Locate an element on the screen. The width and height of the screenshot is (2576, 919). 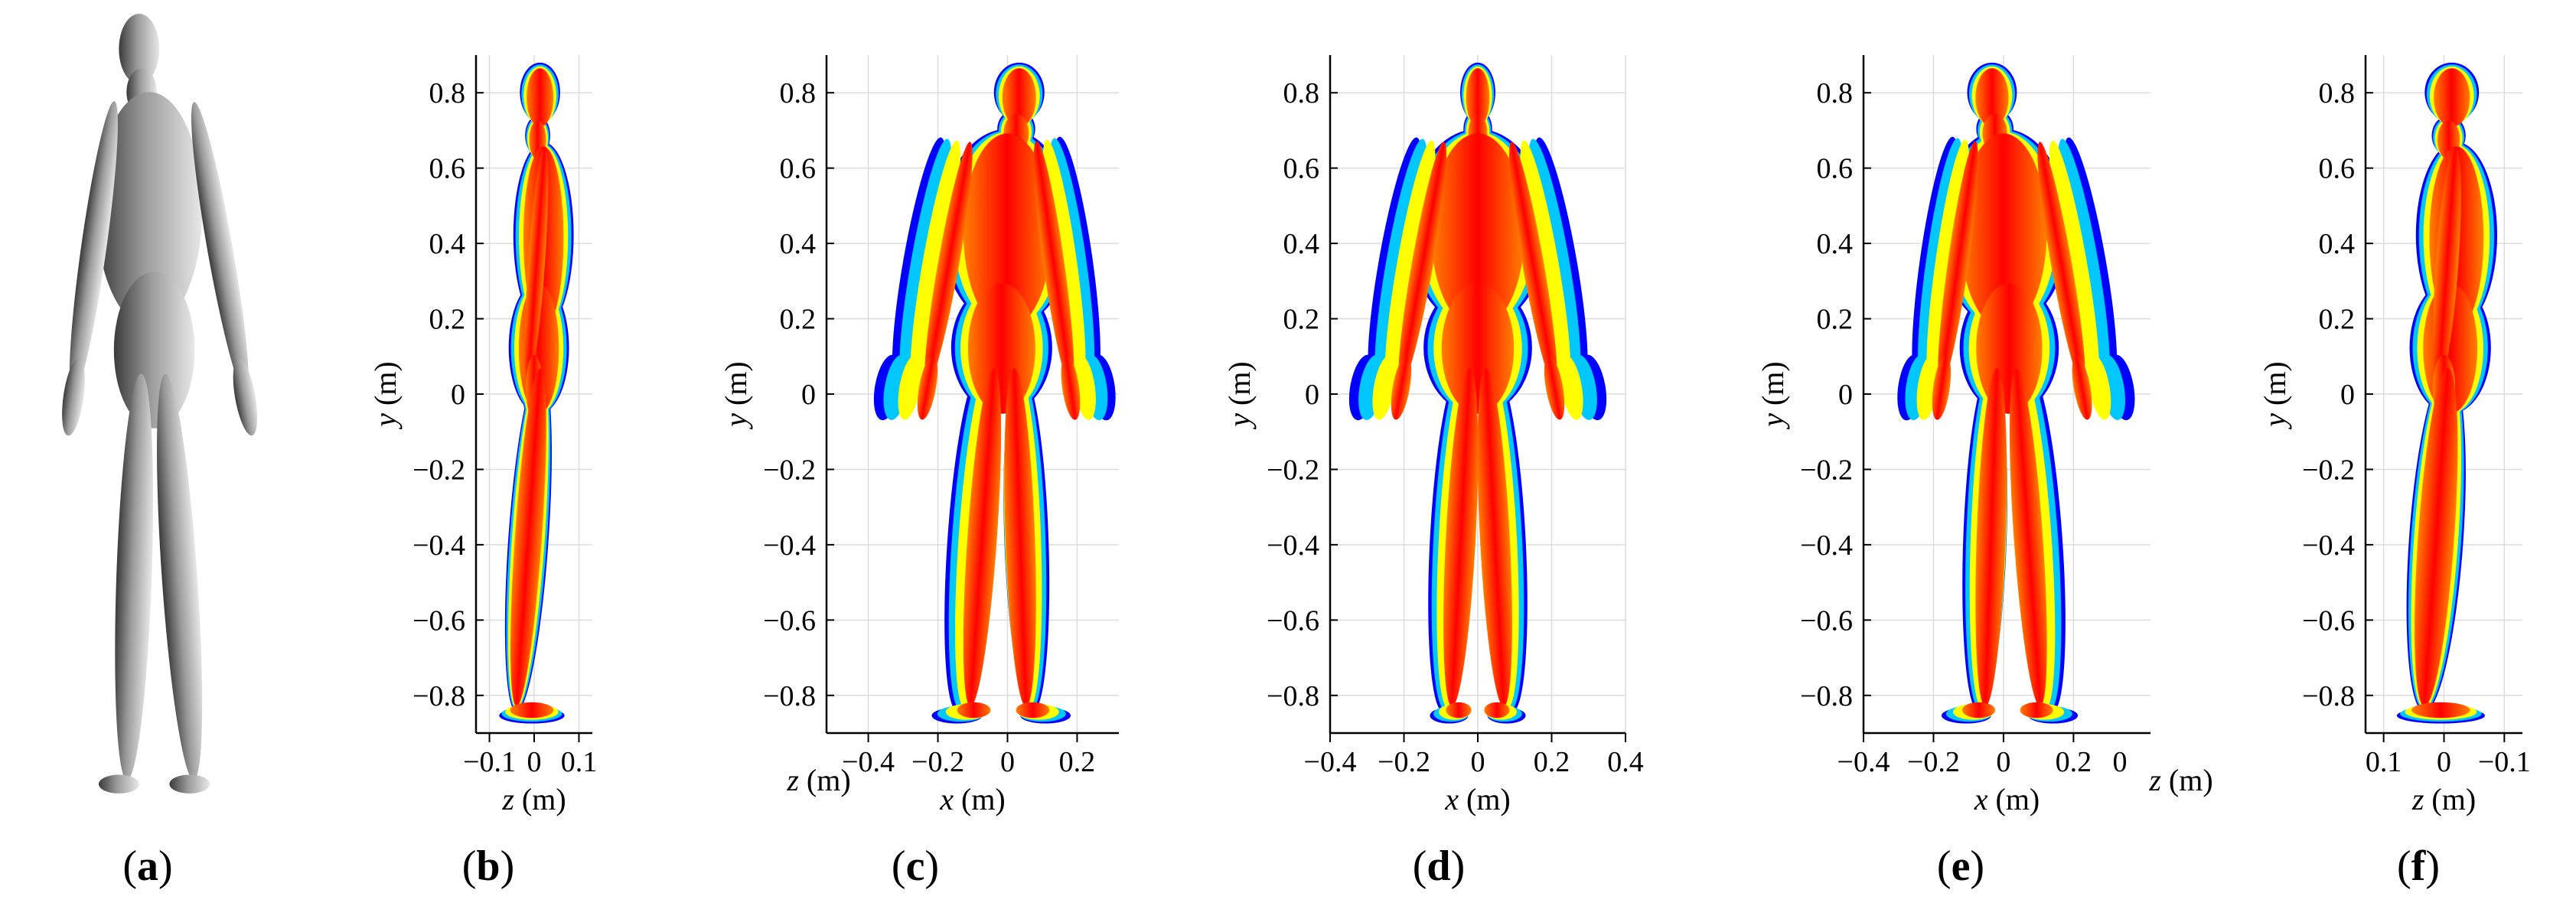
leg is located at coordinates (528, 537).